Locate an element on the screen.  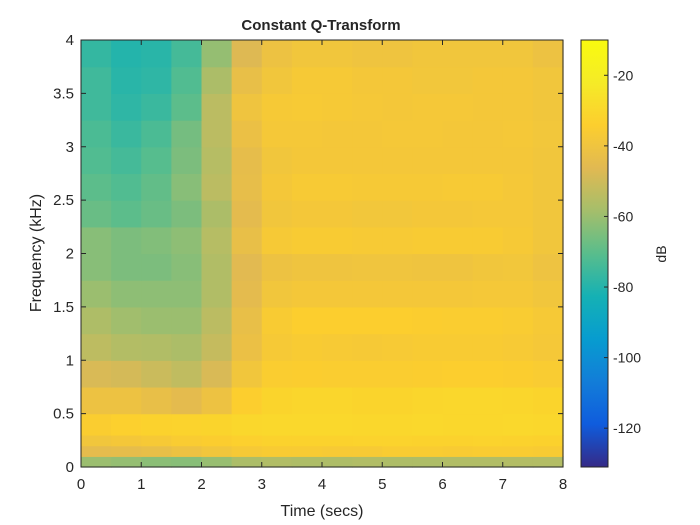
y-tick-label: 0.5 is located at coordinates (63, 414).